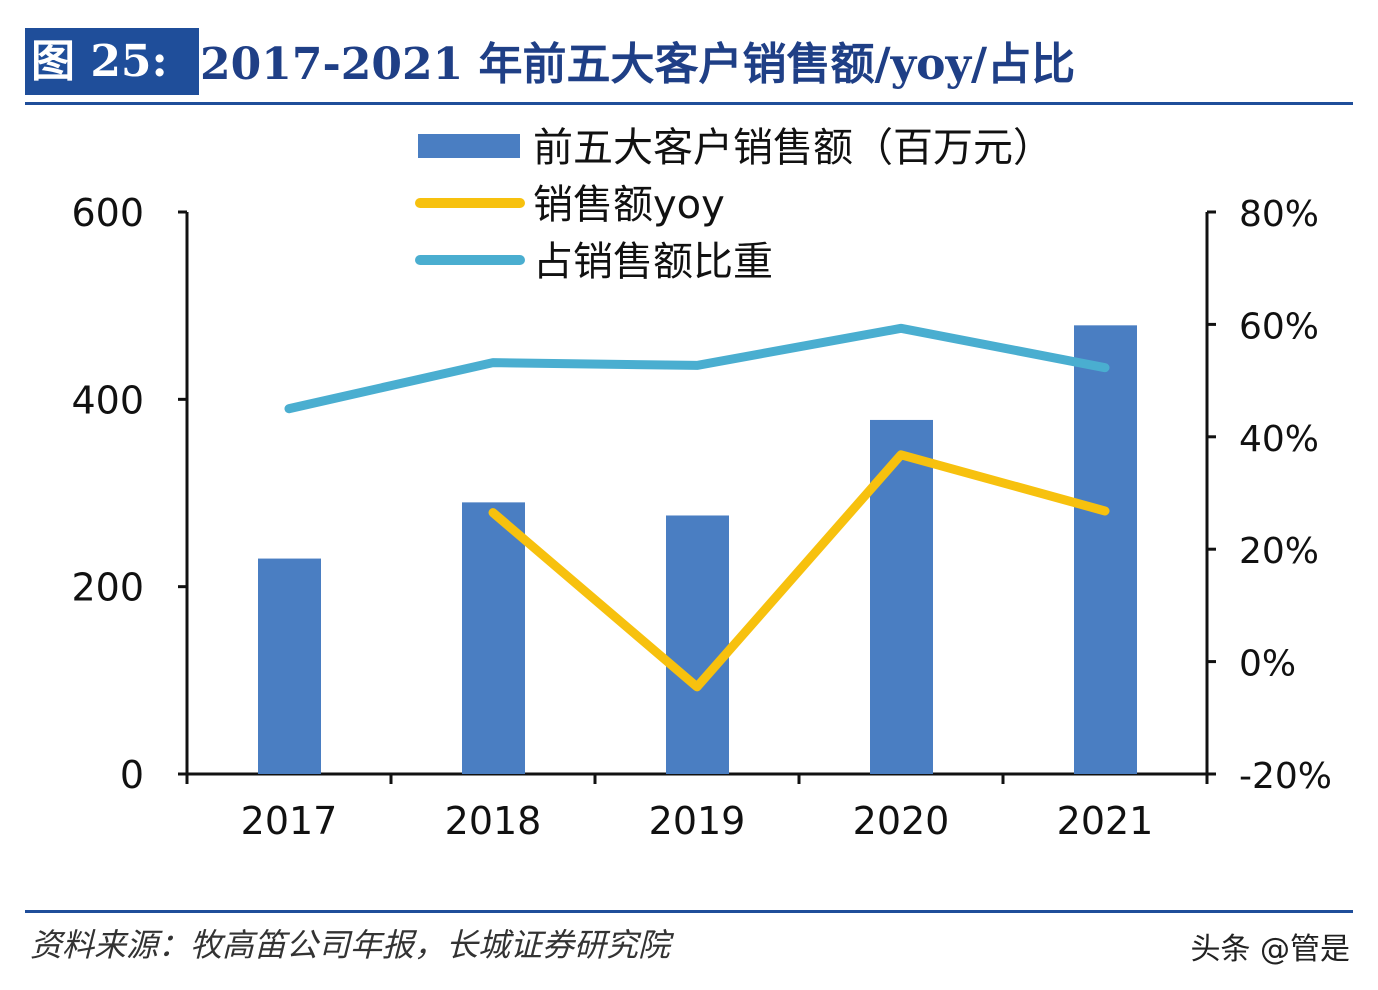 Image resolution: width=1378 pixels, height=990 pixels. What do you see at coordinates (112, 61) in the screenshot?
I see `figure-label: 图 25:` at bounding box center [112, 61].